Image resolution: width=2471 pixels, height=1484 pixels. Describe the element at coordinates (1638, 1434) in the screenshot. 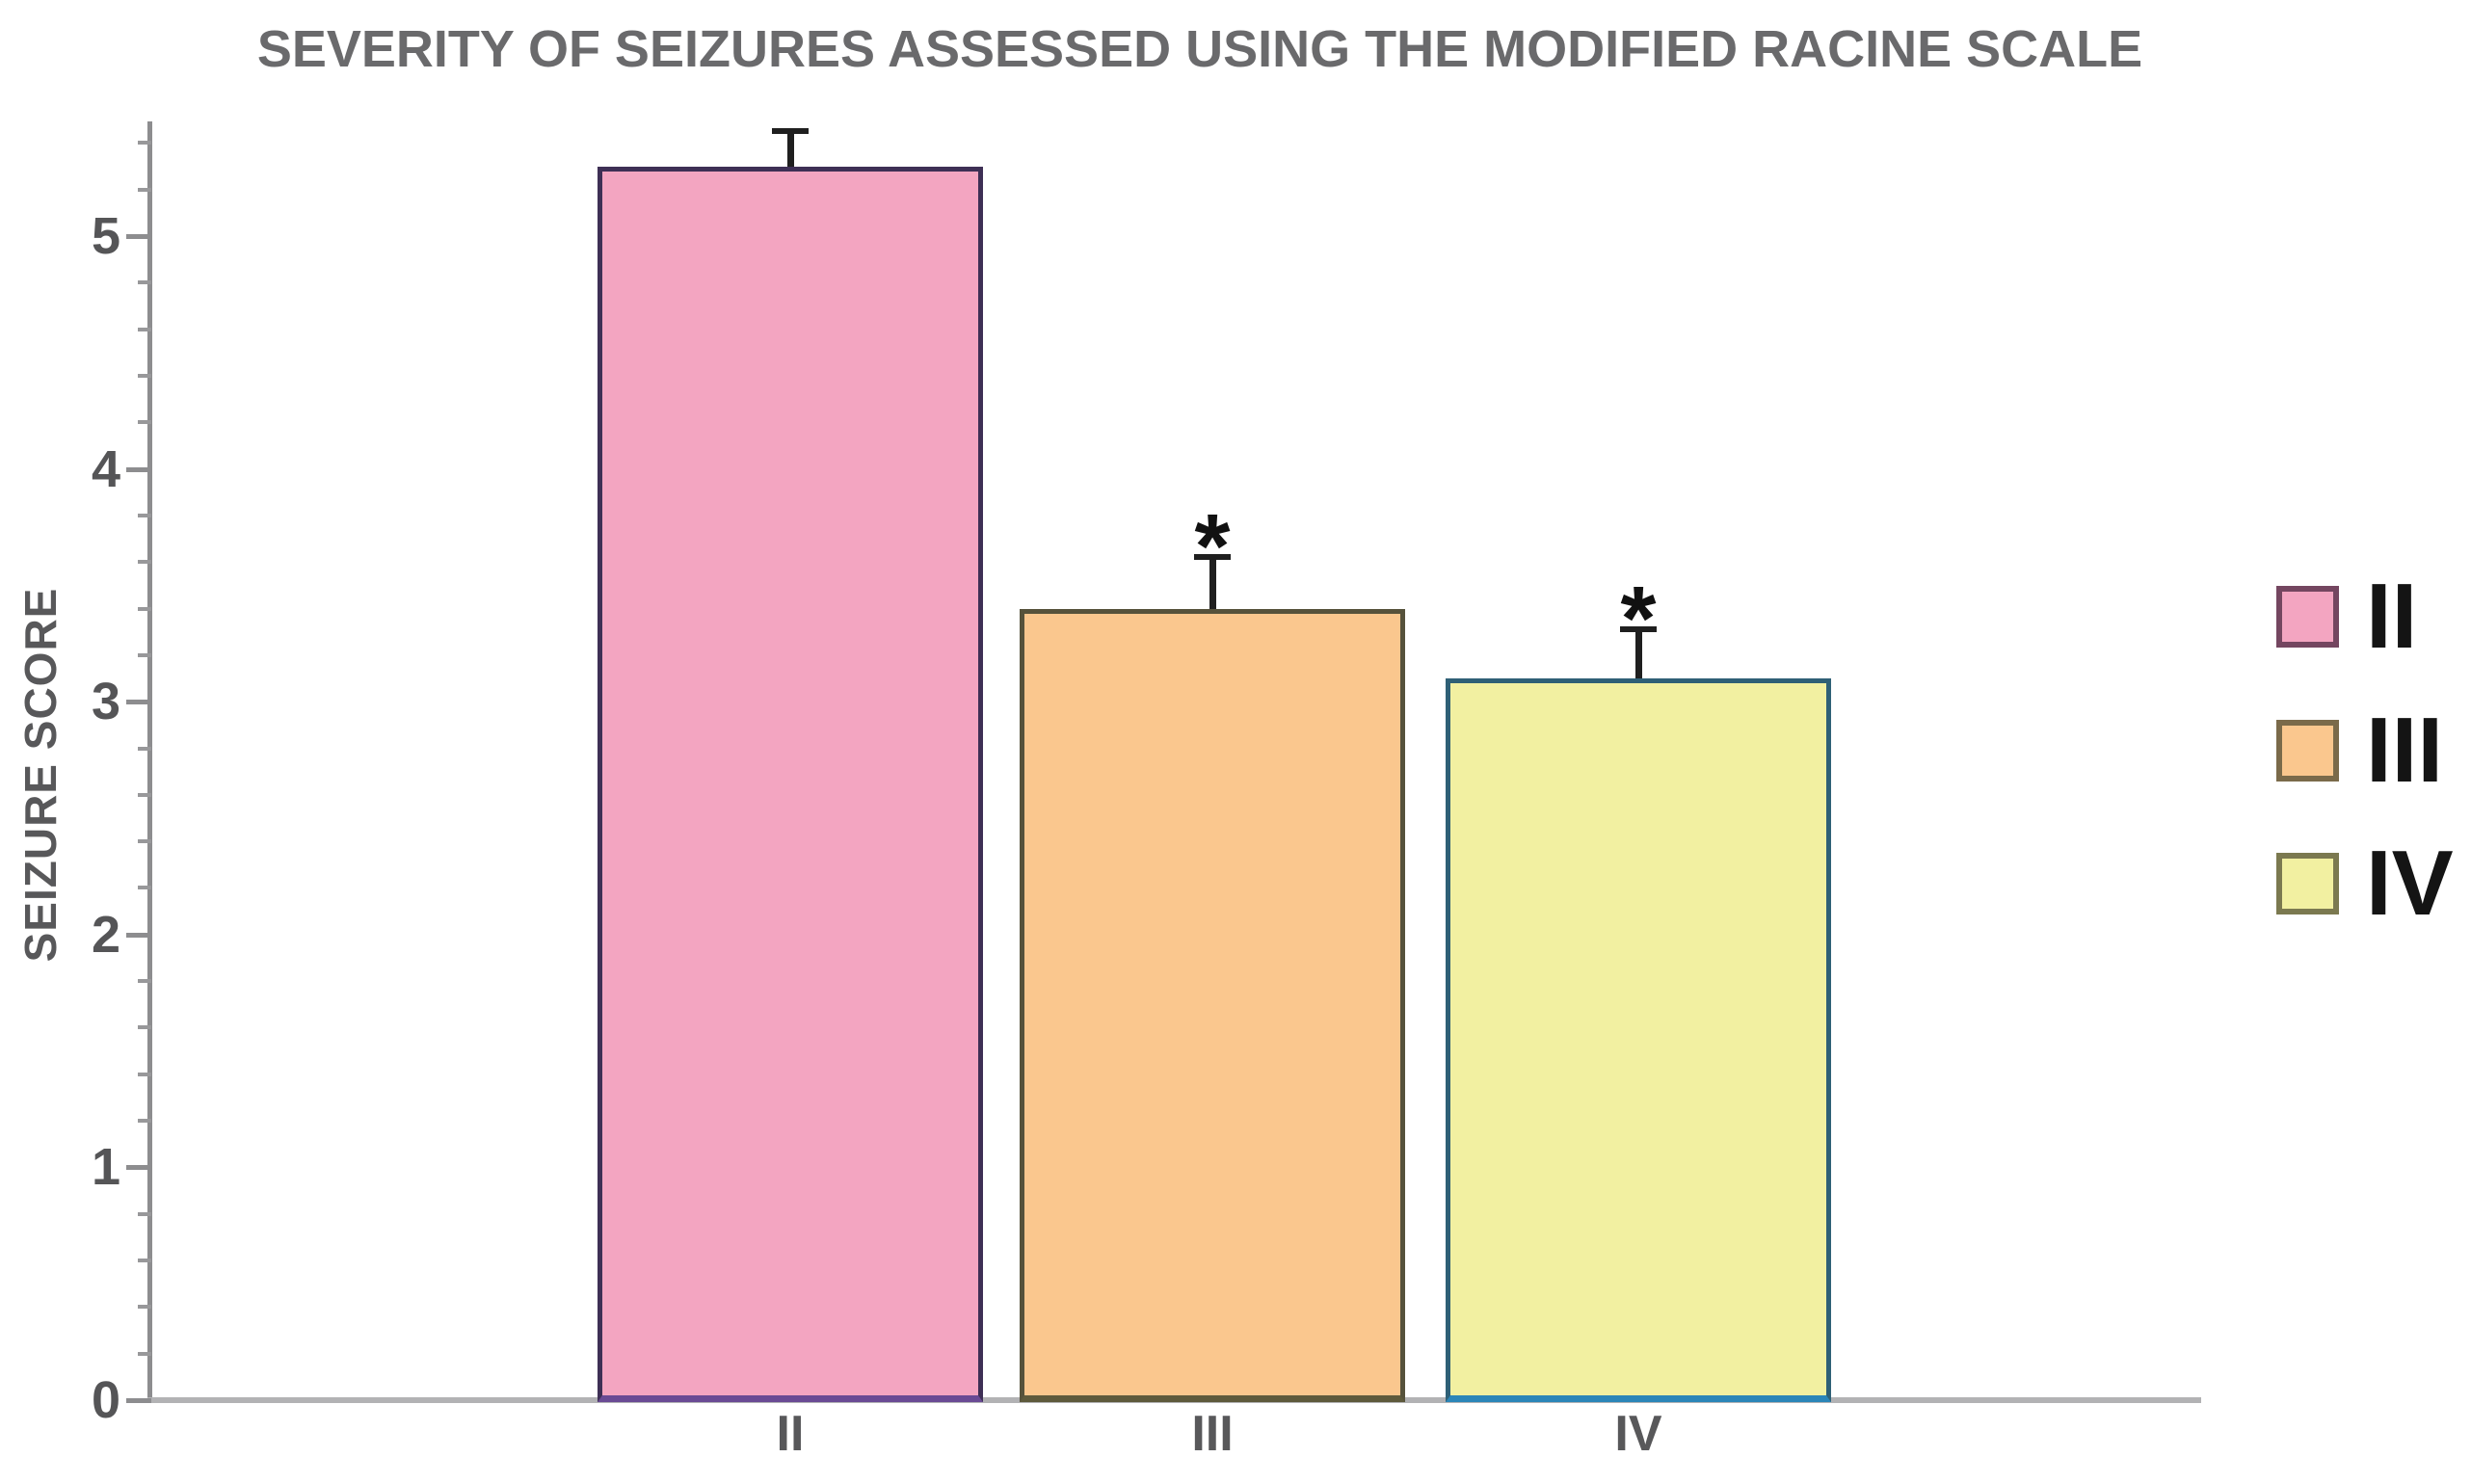

I see `x-tick-label-IV: IV` at that location.